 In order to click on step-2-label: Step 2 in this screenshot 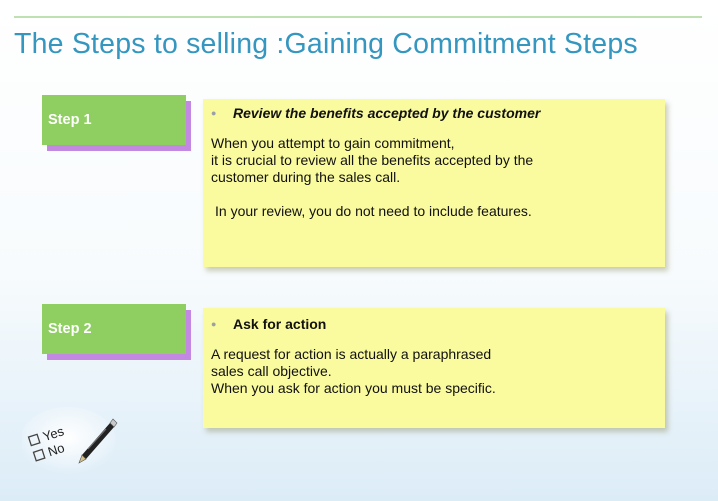, I will do `click(70, 329)`.